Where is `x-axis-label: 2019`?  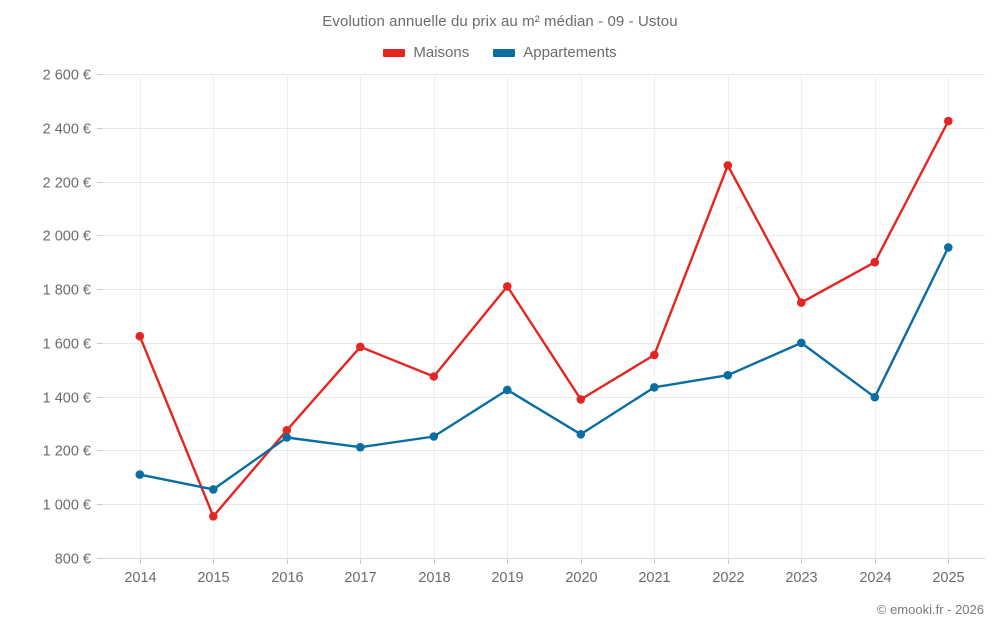
x-axis-label: 2019 is located at coordinates (507, 578).